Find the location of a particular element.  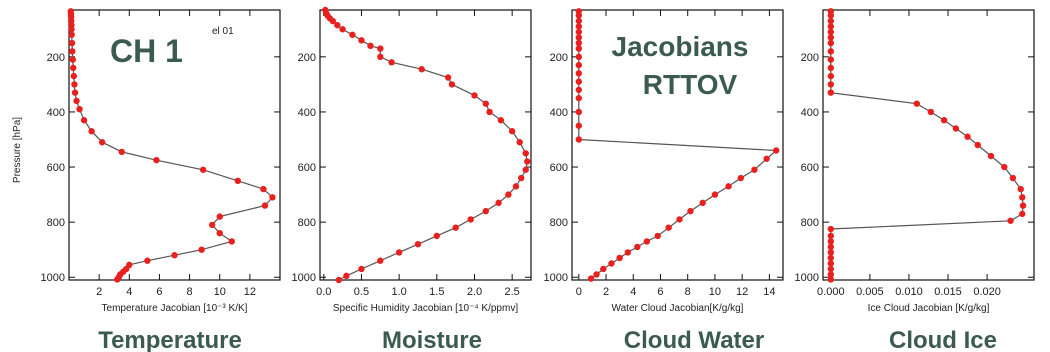

x-axis-label: Water Cloud Jacobian[K/g/kg] is located at coordinates (678, 308).